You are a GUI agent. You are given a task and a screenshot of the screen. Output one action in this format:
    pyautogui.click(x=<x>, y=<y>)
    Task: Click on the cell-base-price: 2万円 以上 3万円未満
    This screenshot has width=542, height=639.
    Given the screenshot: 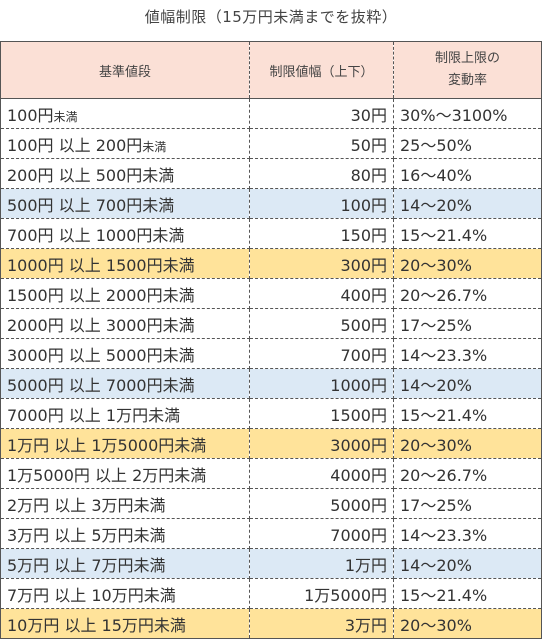 What is the action you would take?
    pyautogui.click(x=125, y=503)
    